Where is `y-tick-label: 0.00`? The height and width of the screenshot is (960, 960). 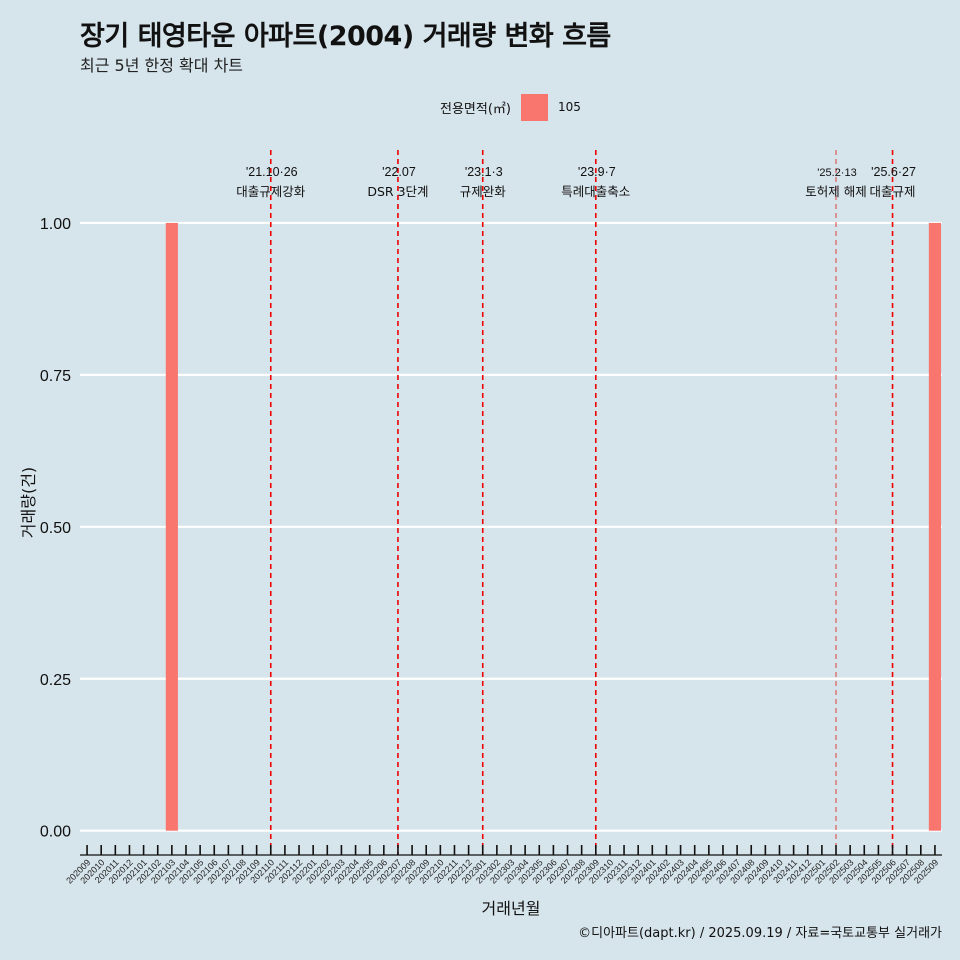
y-tick-label: 0.00 is located at coordinates (55, 832).